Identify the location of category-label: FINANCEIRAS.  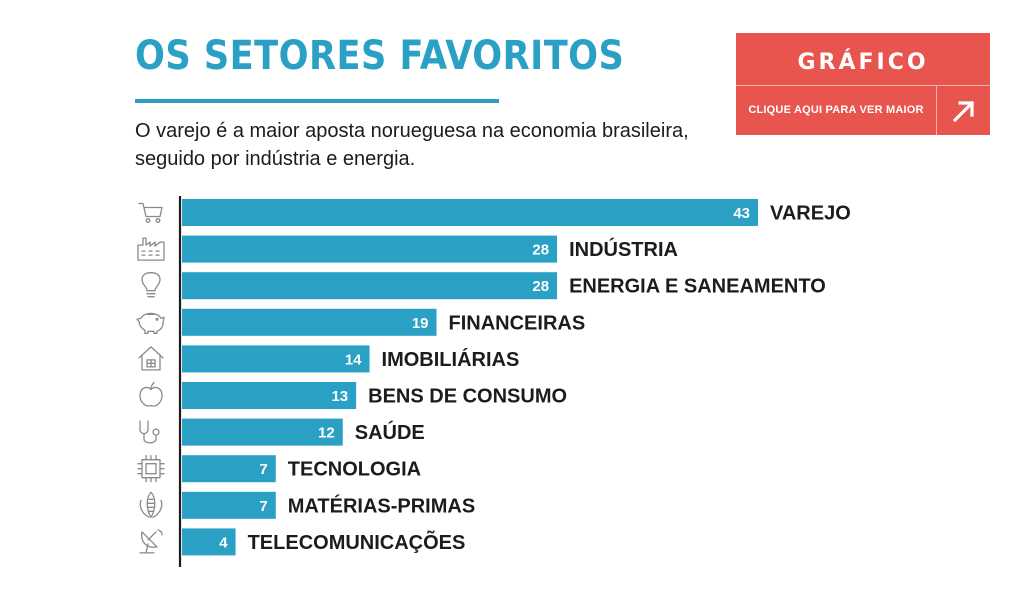
(517, 323).